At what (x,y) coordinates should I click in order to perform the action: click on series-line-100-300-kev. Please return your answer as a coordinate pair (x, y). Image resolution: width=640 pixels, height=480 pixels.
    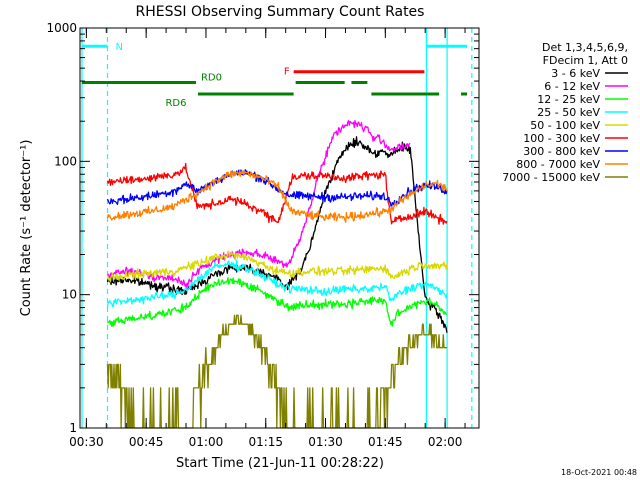
    Looking at the image, I should click on (277, 193).